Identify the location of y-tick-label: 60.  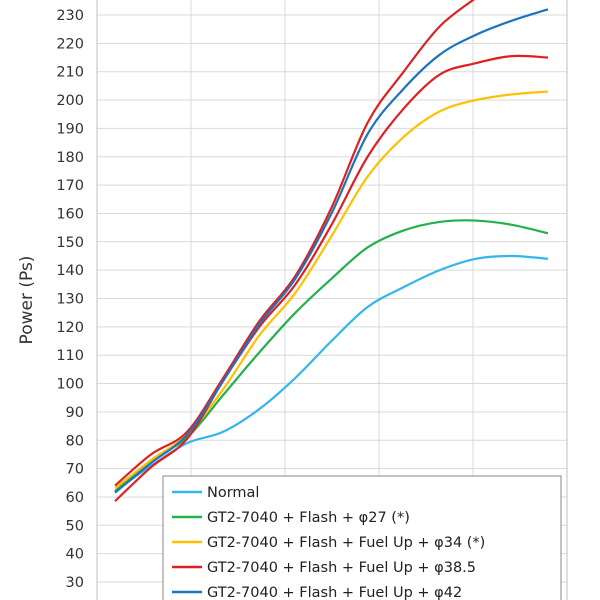
(75, 498).